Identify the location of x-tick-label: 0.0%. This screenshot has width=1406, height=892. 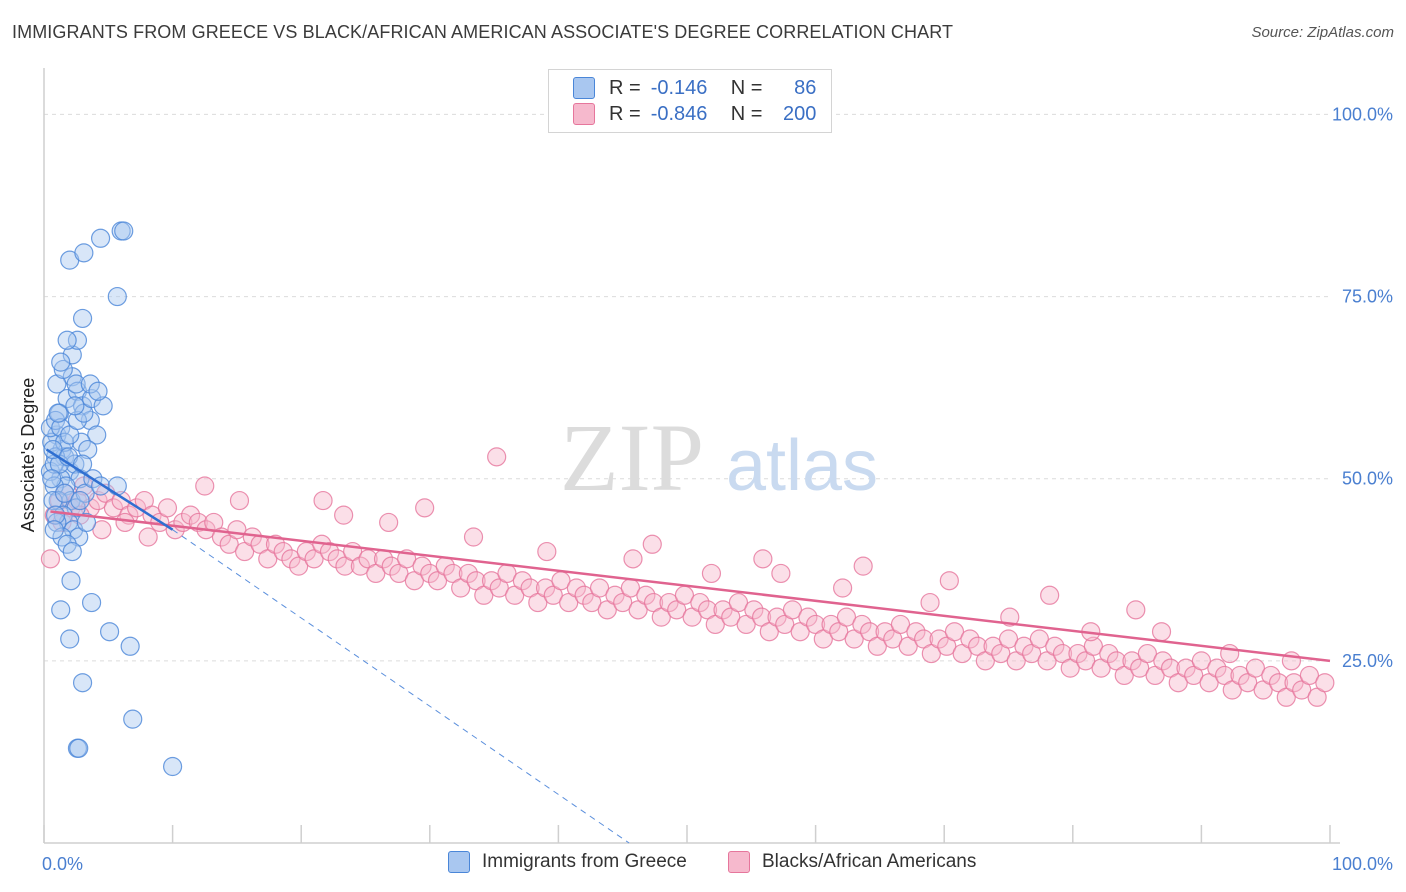
(62, 864).